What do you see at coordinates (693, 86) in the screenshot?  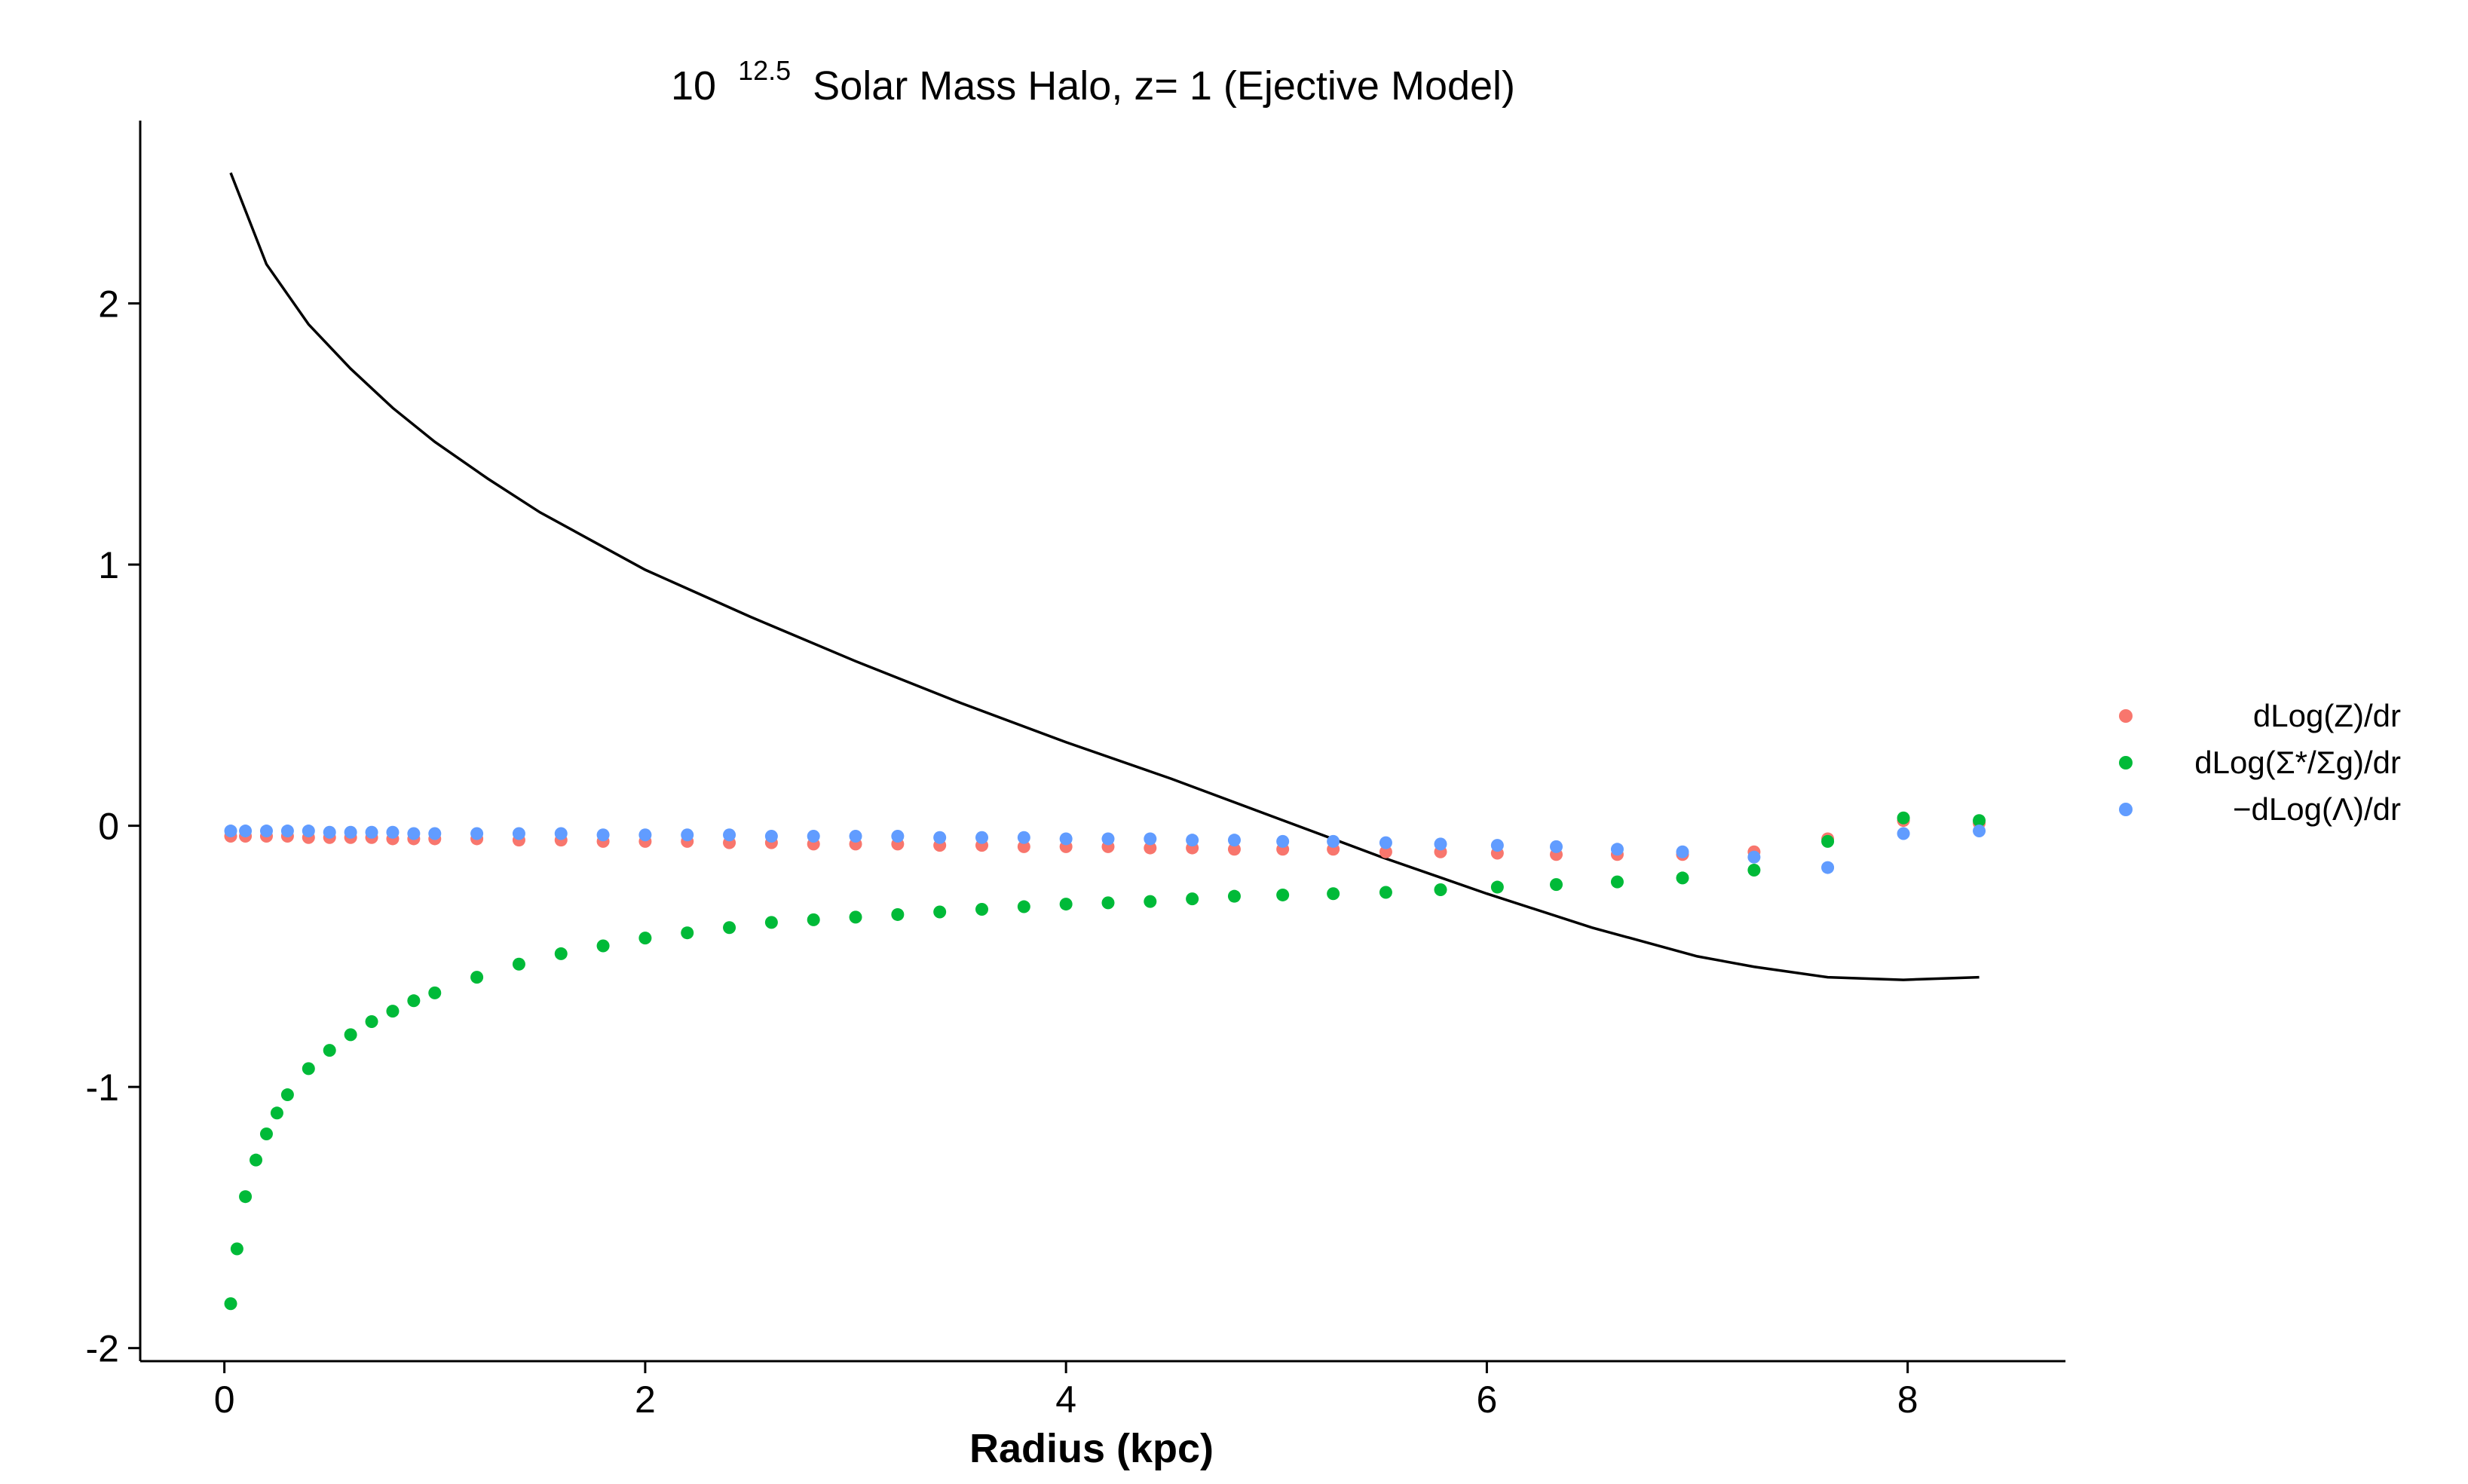 I see `chart-title-base: 10` at bounding box center [693, 86].